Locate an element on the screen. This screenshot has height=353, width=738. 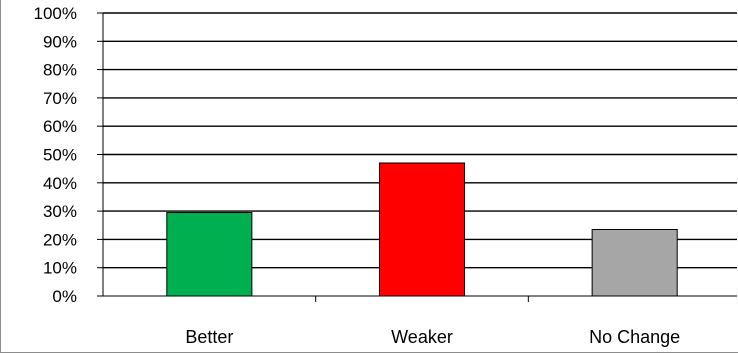
x-category-labels: Better Weaker No Change is located at coordinates (432, 337).